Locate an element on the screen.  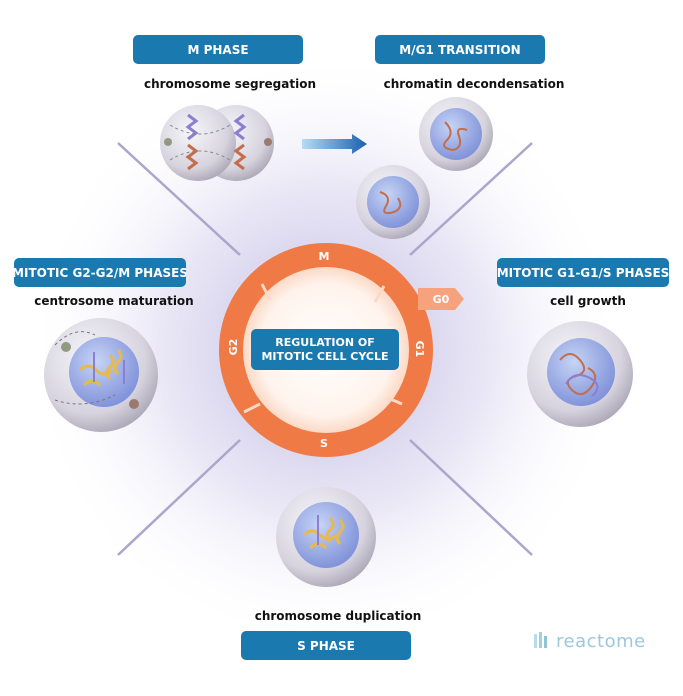
g0-arrow is located at coordinates (441, 299).